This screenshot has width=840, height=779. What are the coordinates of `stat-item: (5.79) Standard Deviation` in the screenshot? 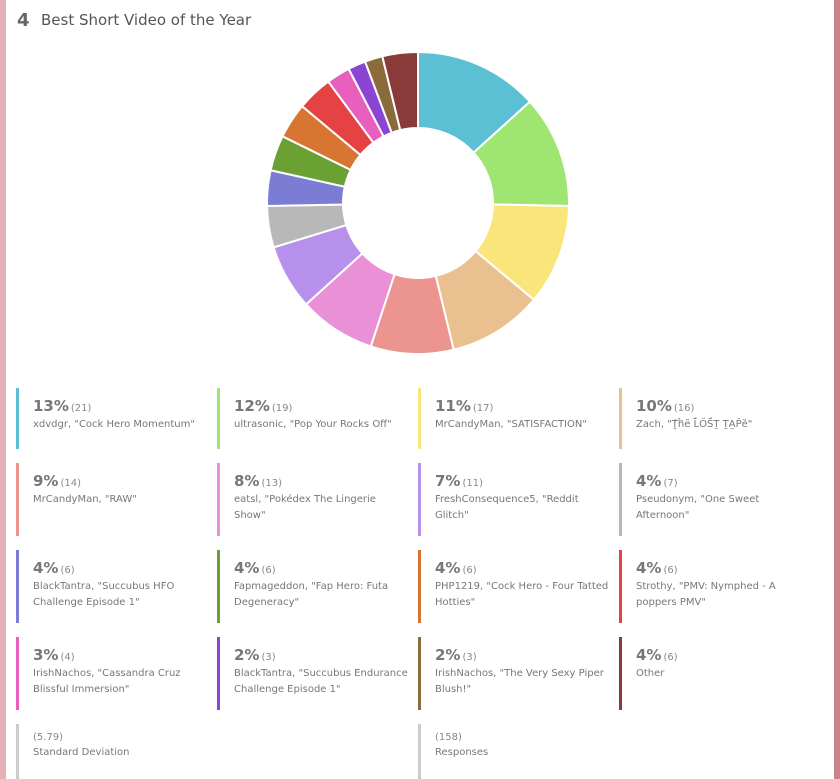 It's located at (116, 751).